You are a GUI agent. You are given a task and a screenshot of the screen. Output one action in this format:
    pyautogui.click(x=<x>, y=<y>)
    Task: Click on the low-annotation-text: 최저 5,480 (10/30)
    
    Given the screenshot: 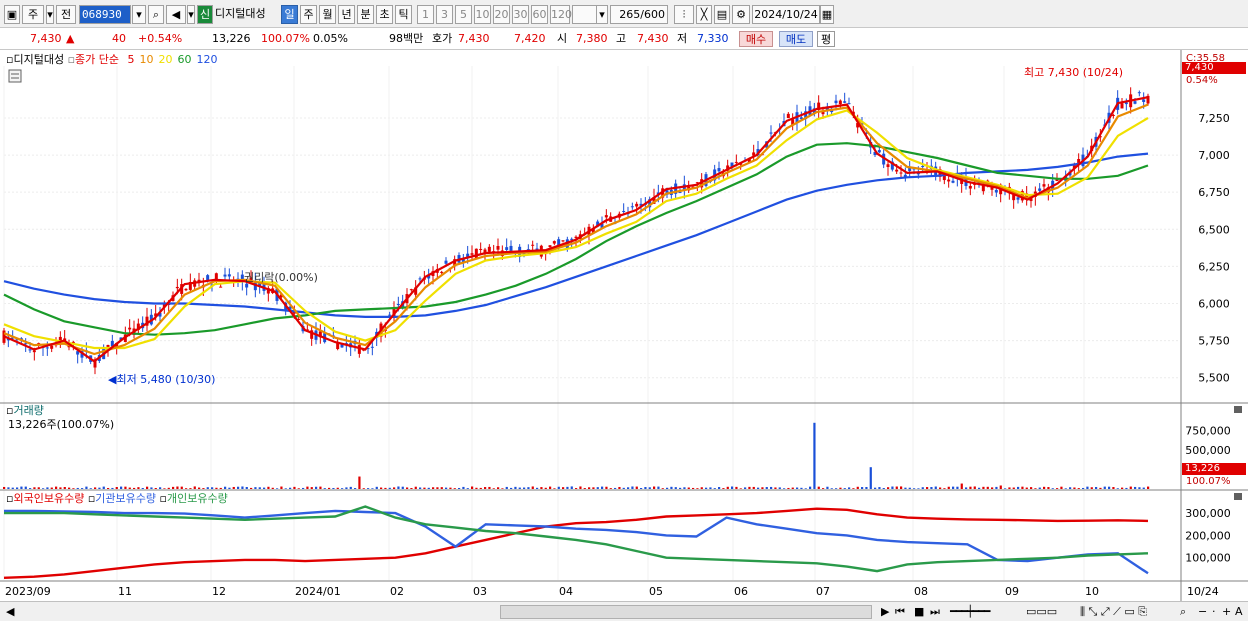 What is the action you would take?
    pyautogui.click(x=166, y=379)
    